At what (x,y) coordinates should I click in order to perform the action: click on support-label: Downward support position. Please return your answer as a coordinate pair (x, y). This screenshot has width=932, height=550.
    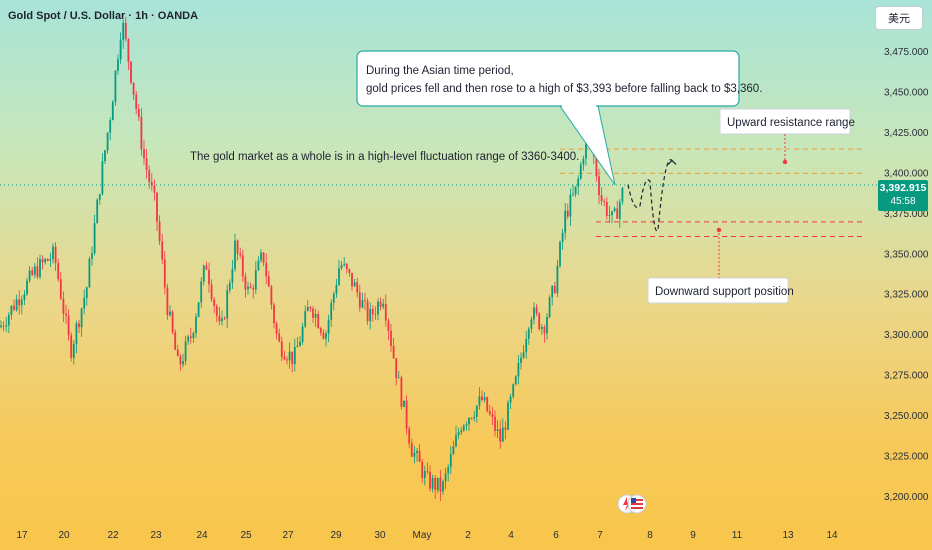
    Looking at the image, I should click on (720, 265).